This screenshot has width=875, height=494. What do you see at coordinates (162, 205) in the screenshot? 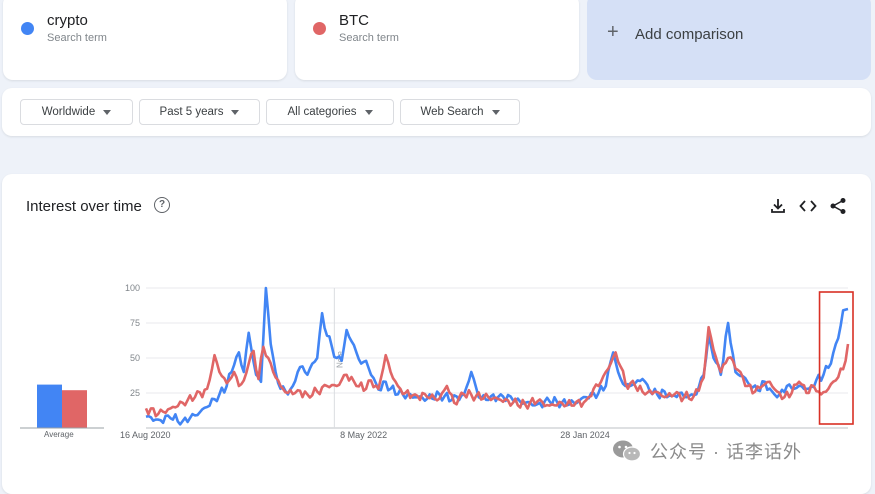
I see `help-icon: ?` at bounding box center [162, 205].